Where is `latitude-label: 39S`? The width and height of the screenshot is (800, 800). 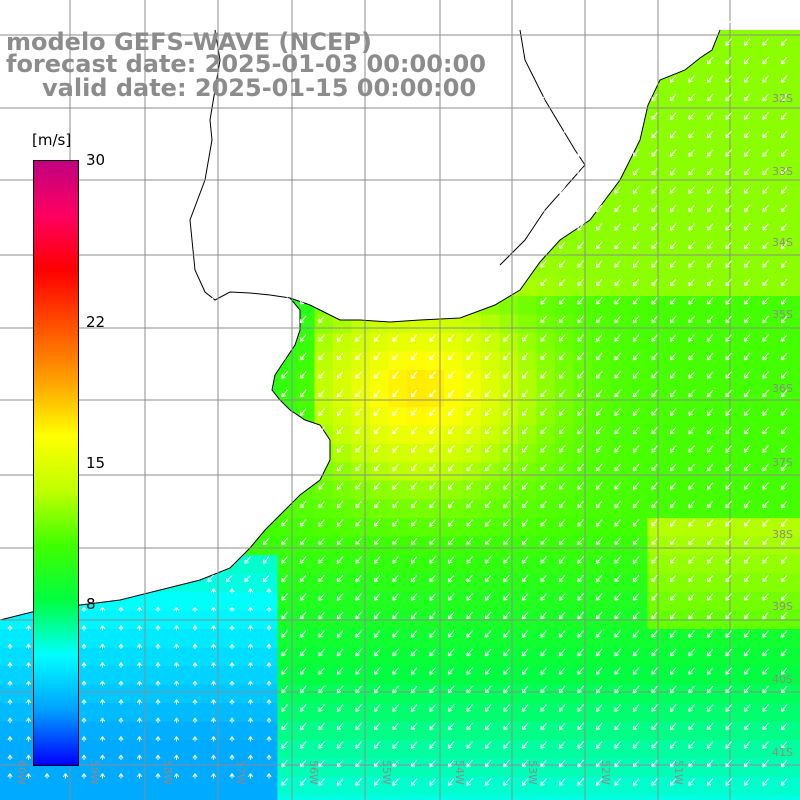
latitude-label: 39S is located at coordinates (782, 606).